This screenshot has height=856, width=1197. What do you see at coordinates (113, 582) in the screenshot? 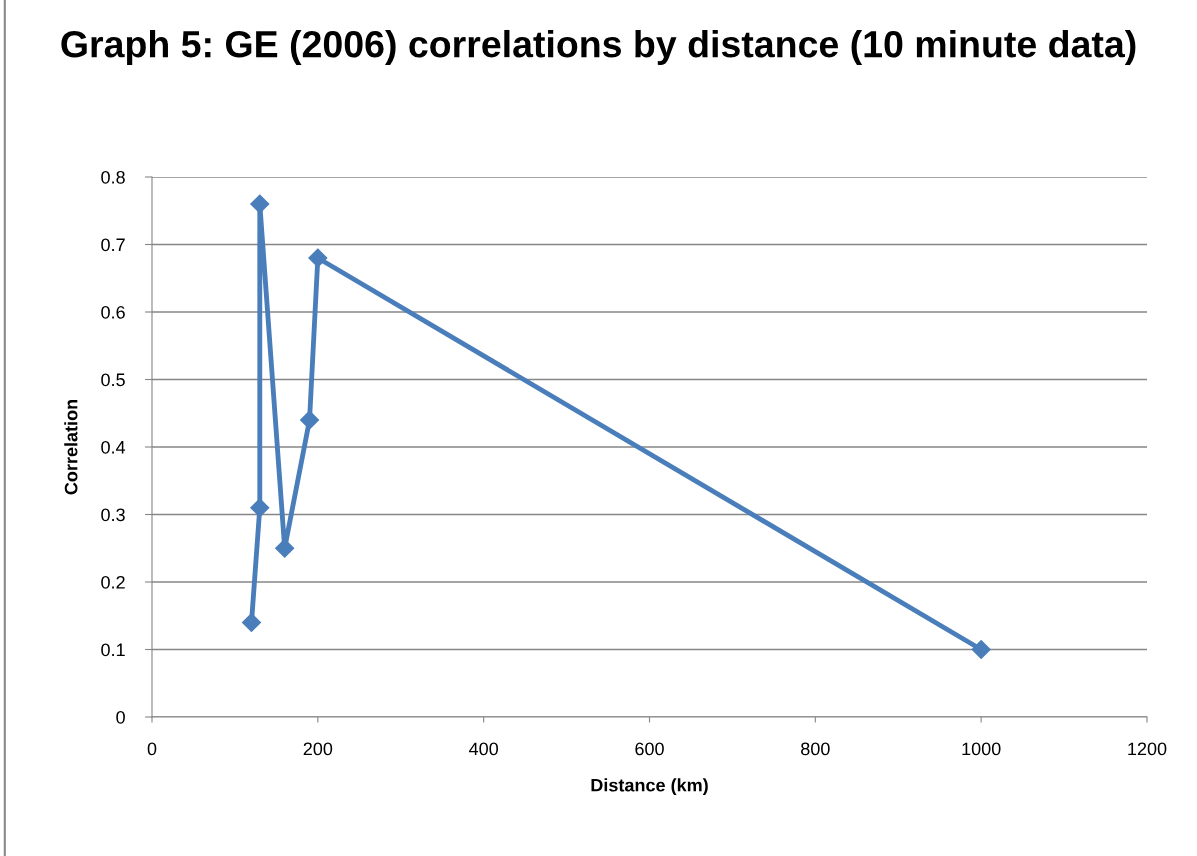
I see `y-tick-label: 0.2` at bounding box center [113, 582].